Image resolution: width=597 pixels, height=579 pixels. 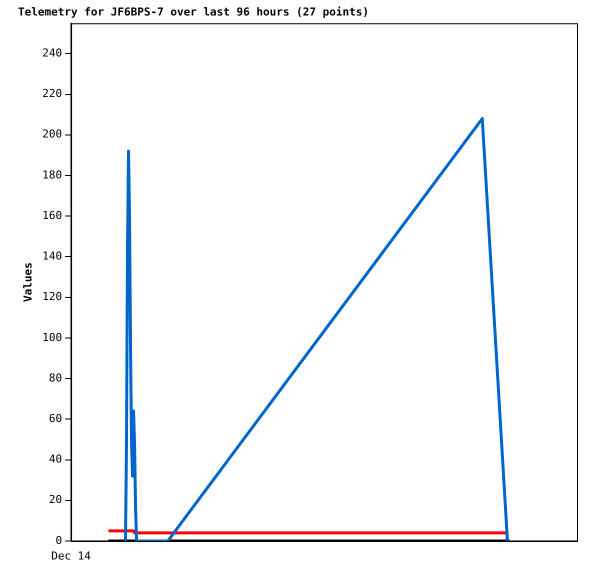 What do you see at coordinates (27, 282) in the screenshot?
I see `y-axis-title: Values` at bounding box center [27, 282].